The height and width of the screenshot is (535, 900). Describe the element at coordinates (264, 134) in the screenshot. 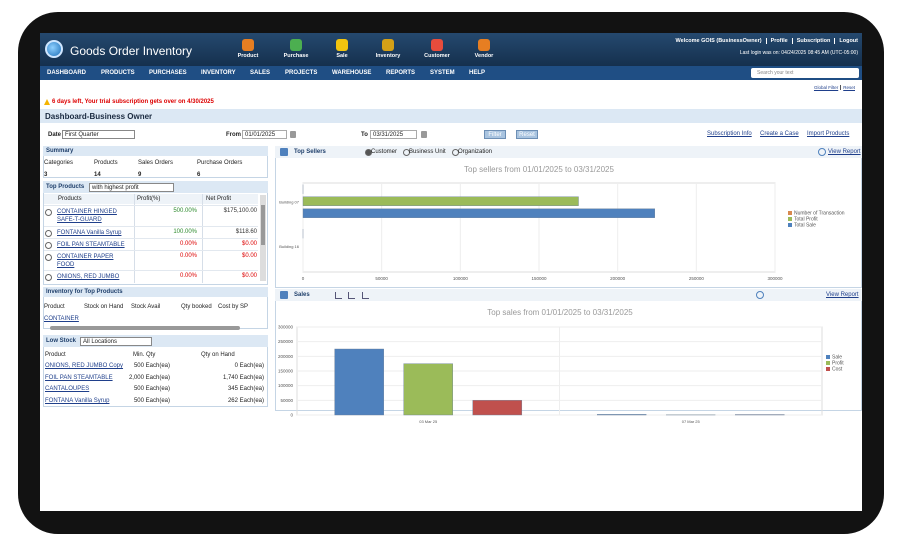

I see `from-input: 01/01/2025` at that location.